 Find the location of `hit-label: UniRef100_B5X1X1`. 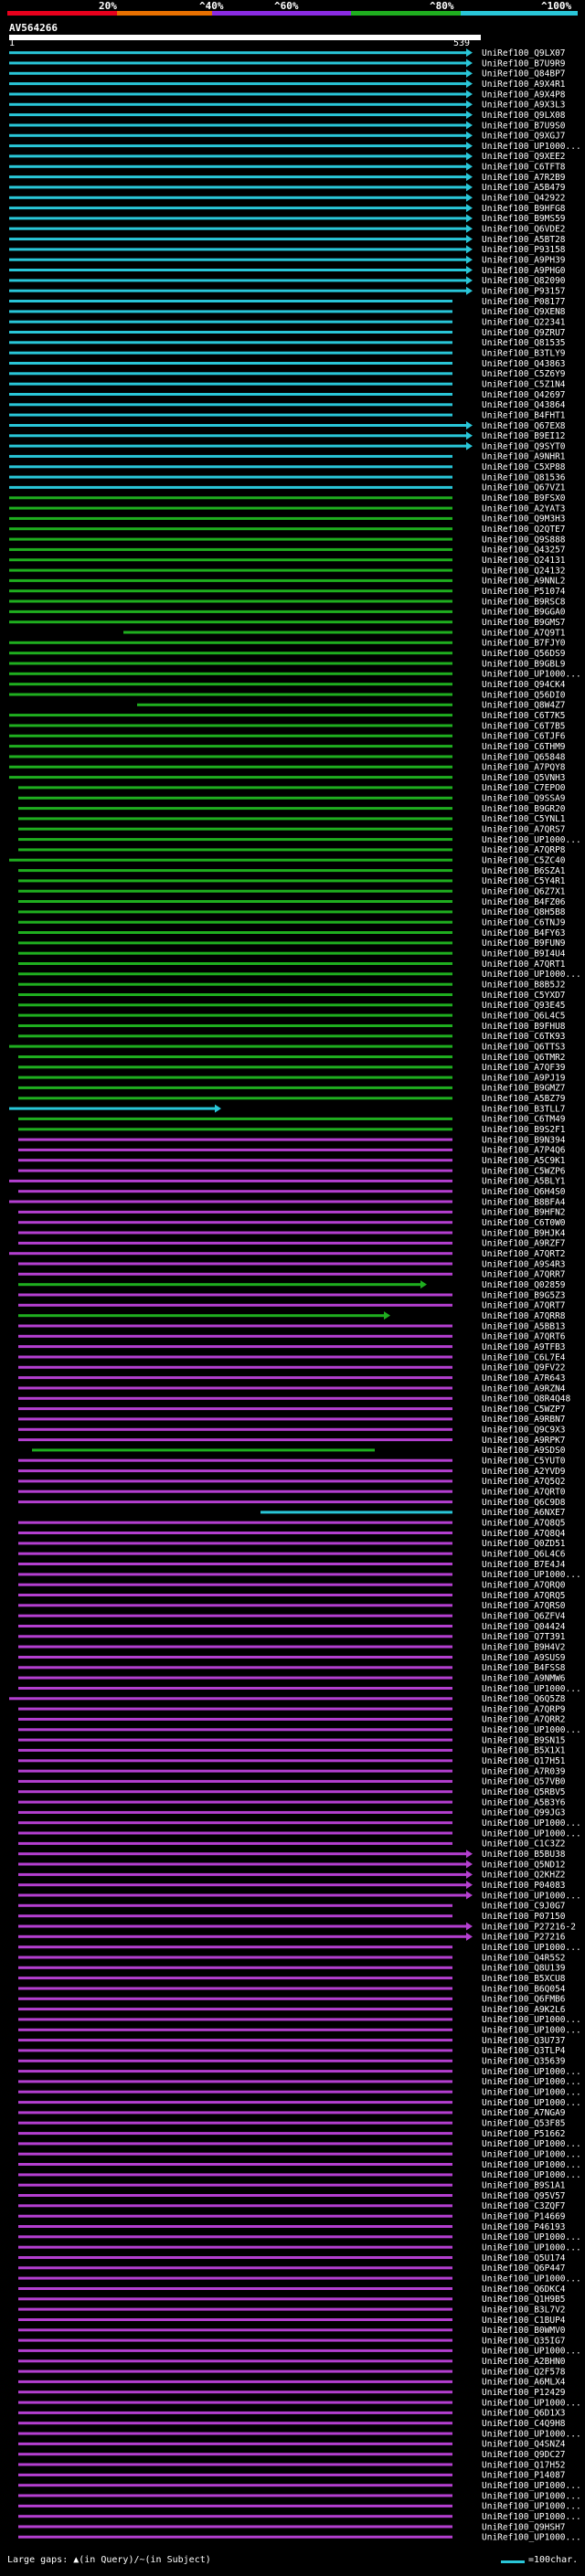

hit-label: UniRef100_B5X1X1 is located at coordinates (524, 1751).